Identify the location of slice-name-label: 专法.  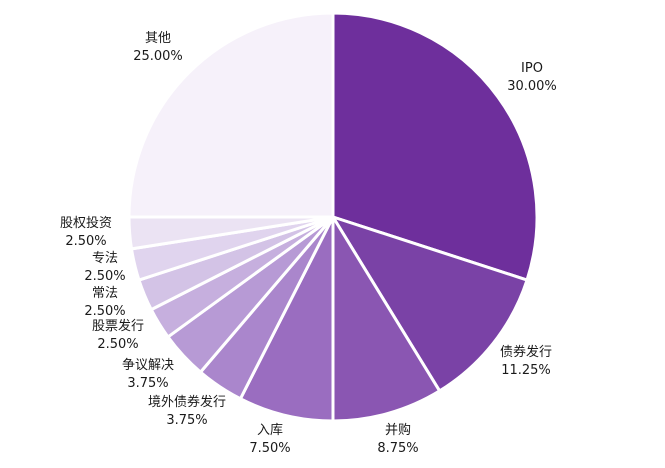
(105, 258).